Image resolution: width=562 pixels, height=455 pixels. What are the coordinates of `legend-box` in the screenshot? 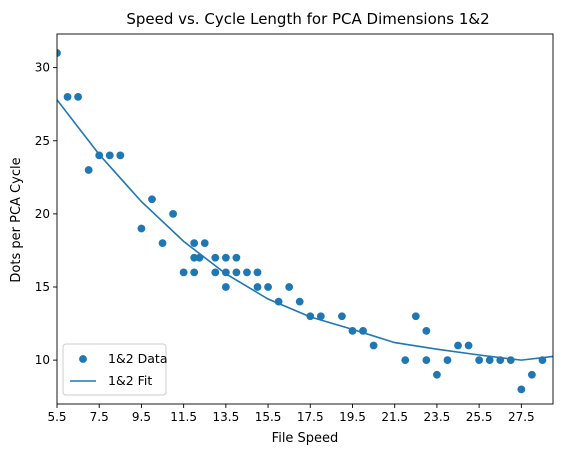 It's located at (114, 369).